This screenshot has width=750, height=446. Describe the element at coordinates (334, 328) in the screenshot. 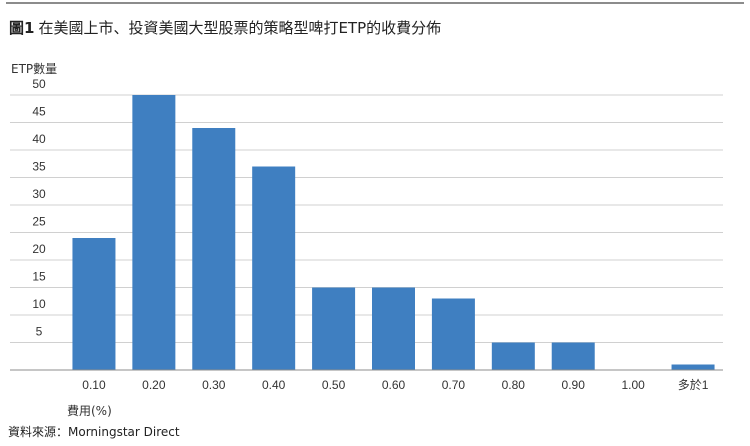

I see `bar-0.50` at that location.